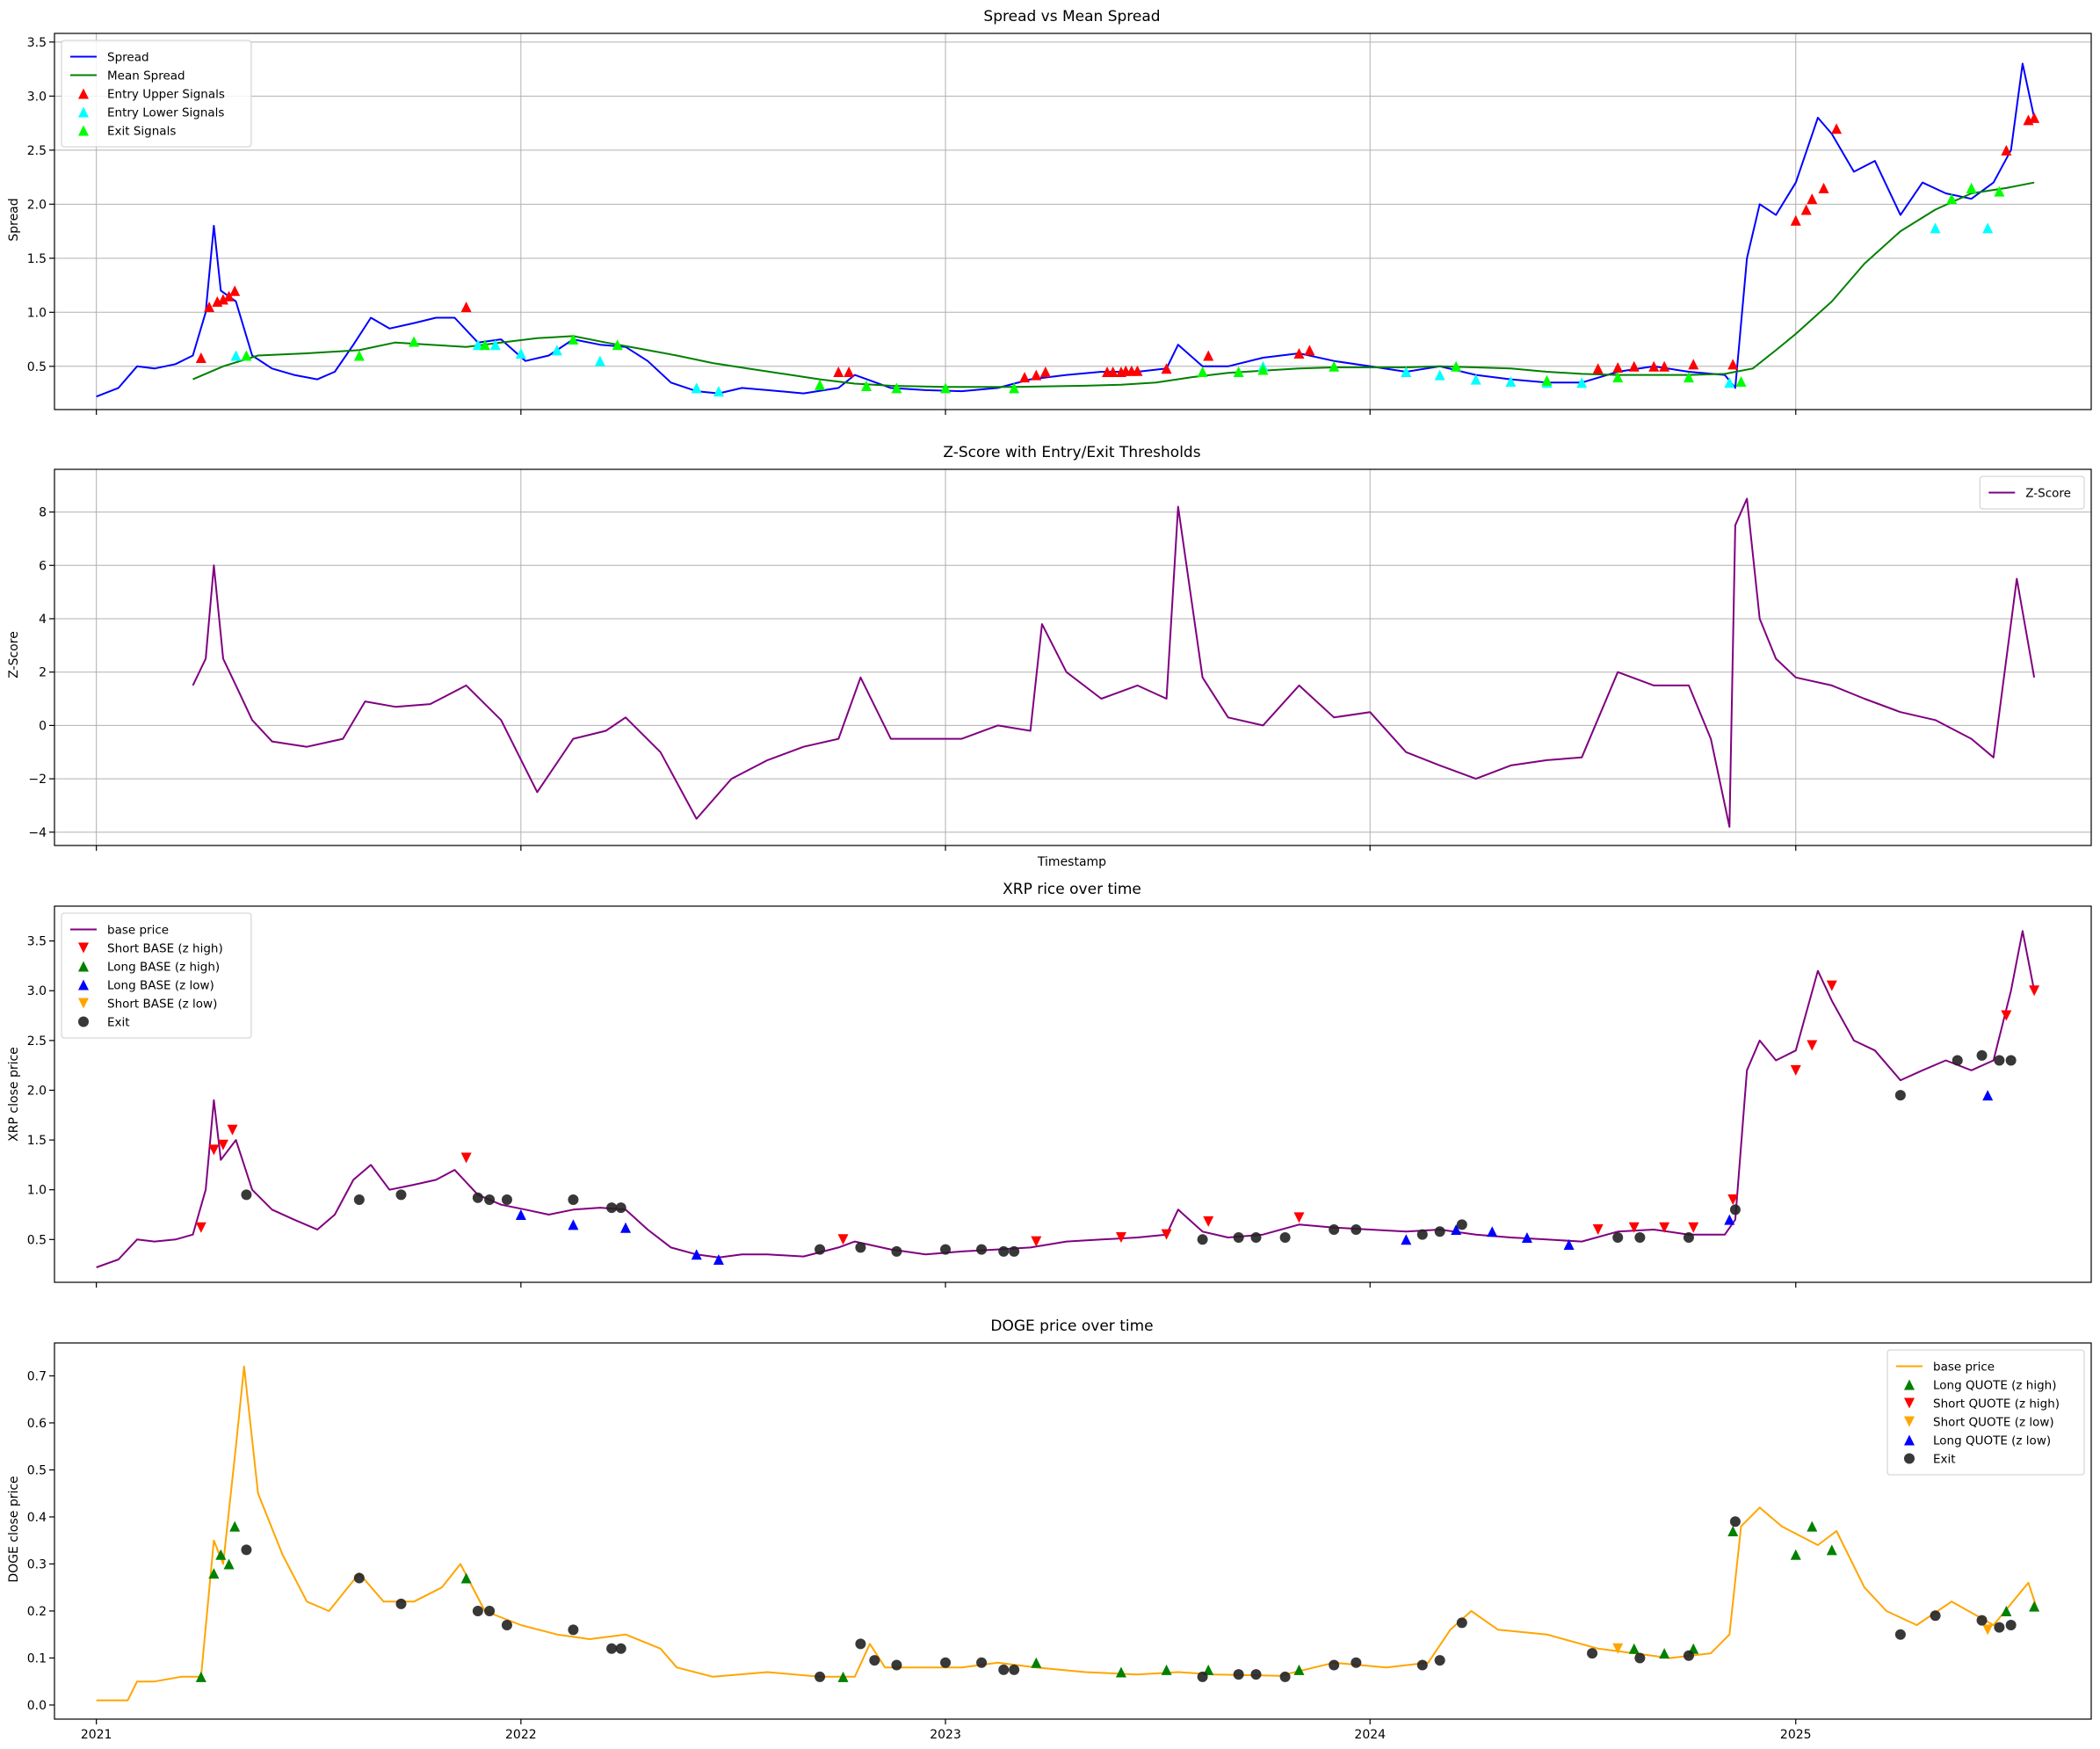  Describe the element at coordinates (128, 58) in the screenshot. I see `spread-legend-label-0: Spread` at that location.